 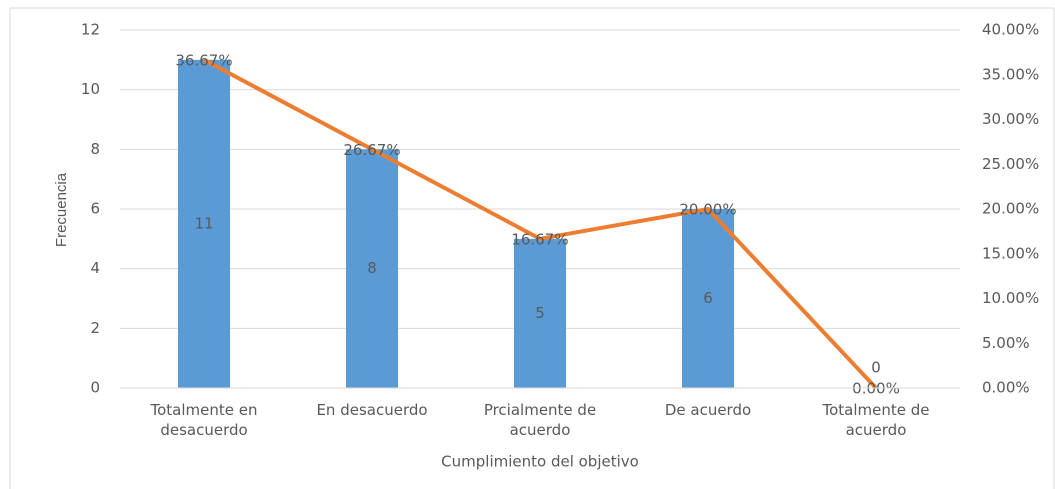 I want to click on bar-value-label: 11, so click(x=203, y=223).